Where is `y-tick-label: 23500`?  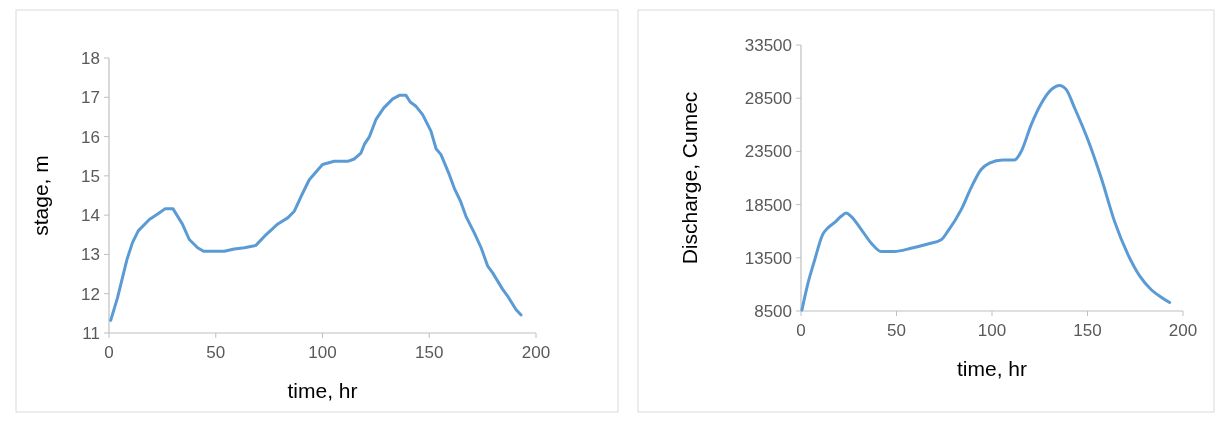
y-tick-label: 23500 is located at coordinates (768, 152).